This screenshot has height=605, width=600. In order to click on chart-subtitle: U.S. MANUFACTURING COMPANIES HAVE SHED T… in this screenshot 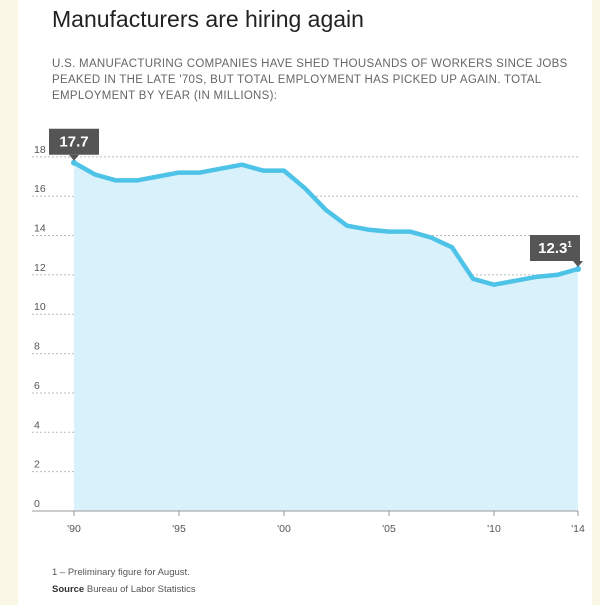, I will do `click(310, 80)`.